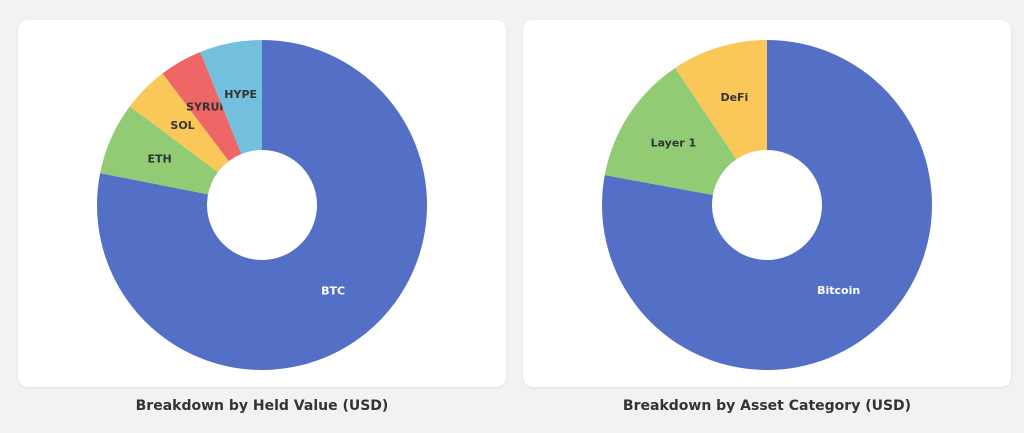 The image size is (1024, 433). Describe the element at coordinates (838, 290) in the screenshot. I see `slice-label: Bitcoin` at that location.